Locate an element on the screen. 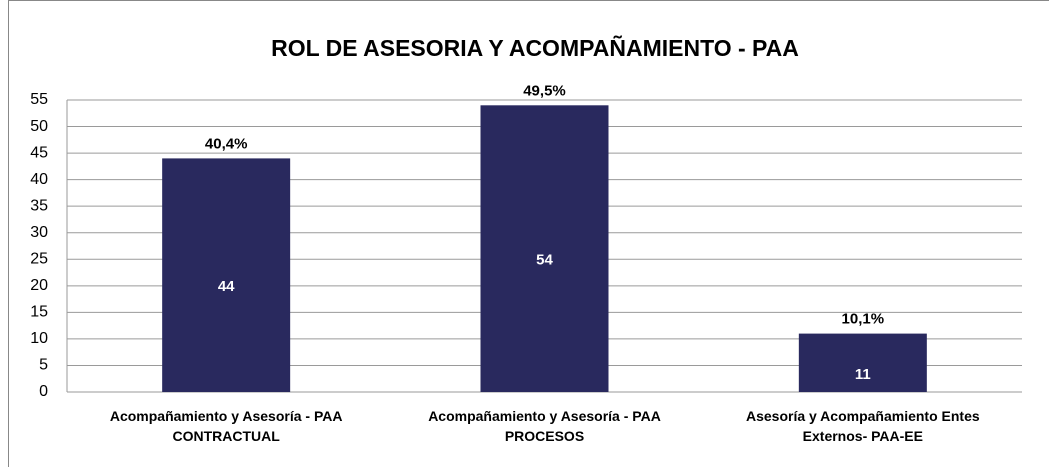 The width and height of the screenshot is (1049, 467). y-tick-label: 25 is located at coordinates (39, 258).